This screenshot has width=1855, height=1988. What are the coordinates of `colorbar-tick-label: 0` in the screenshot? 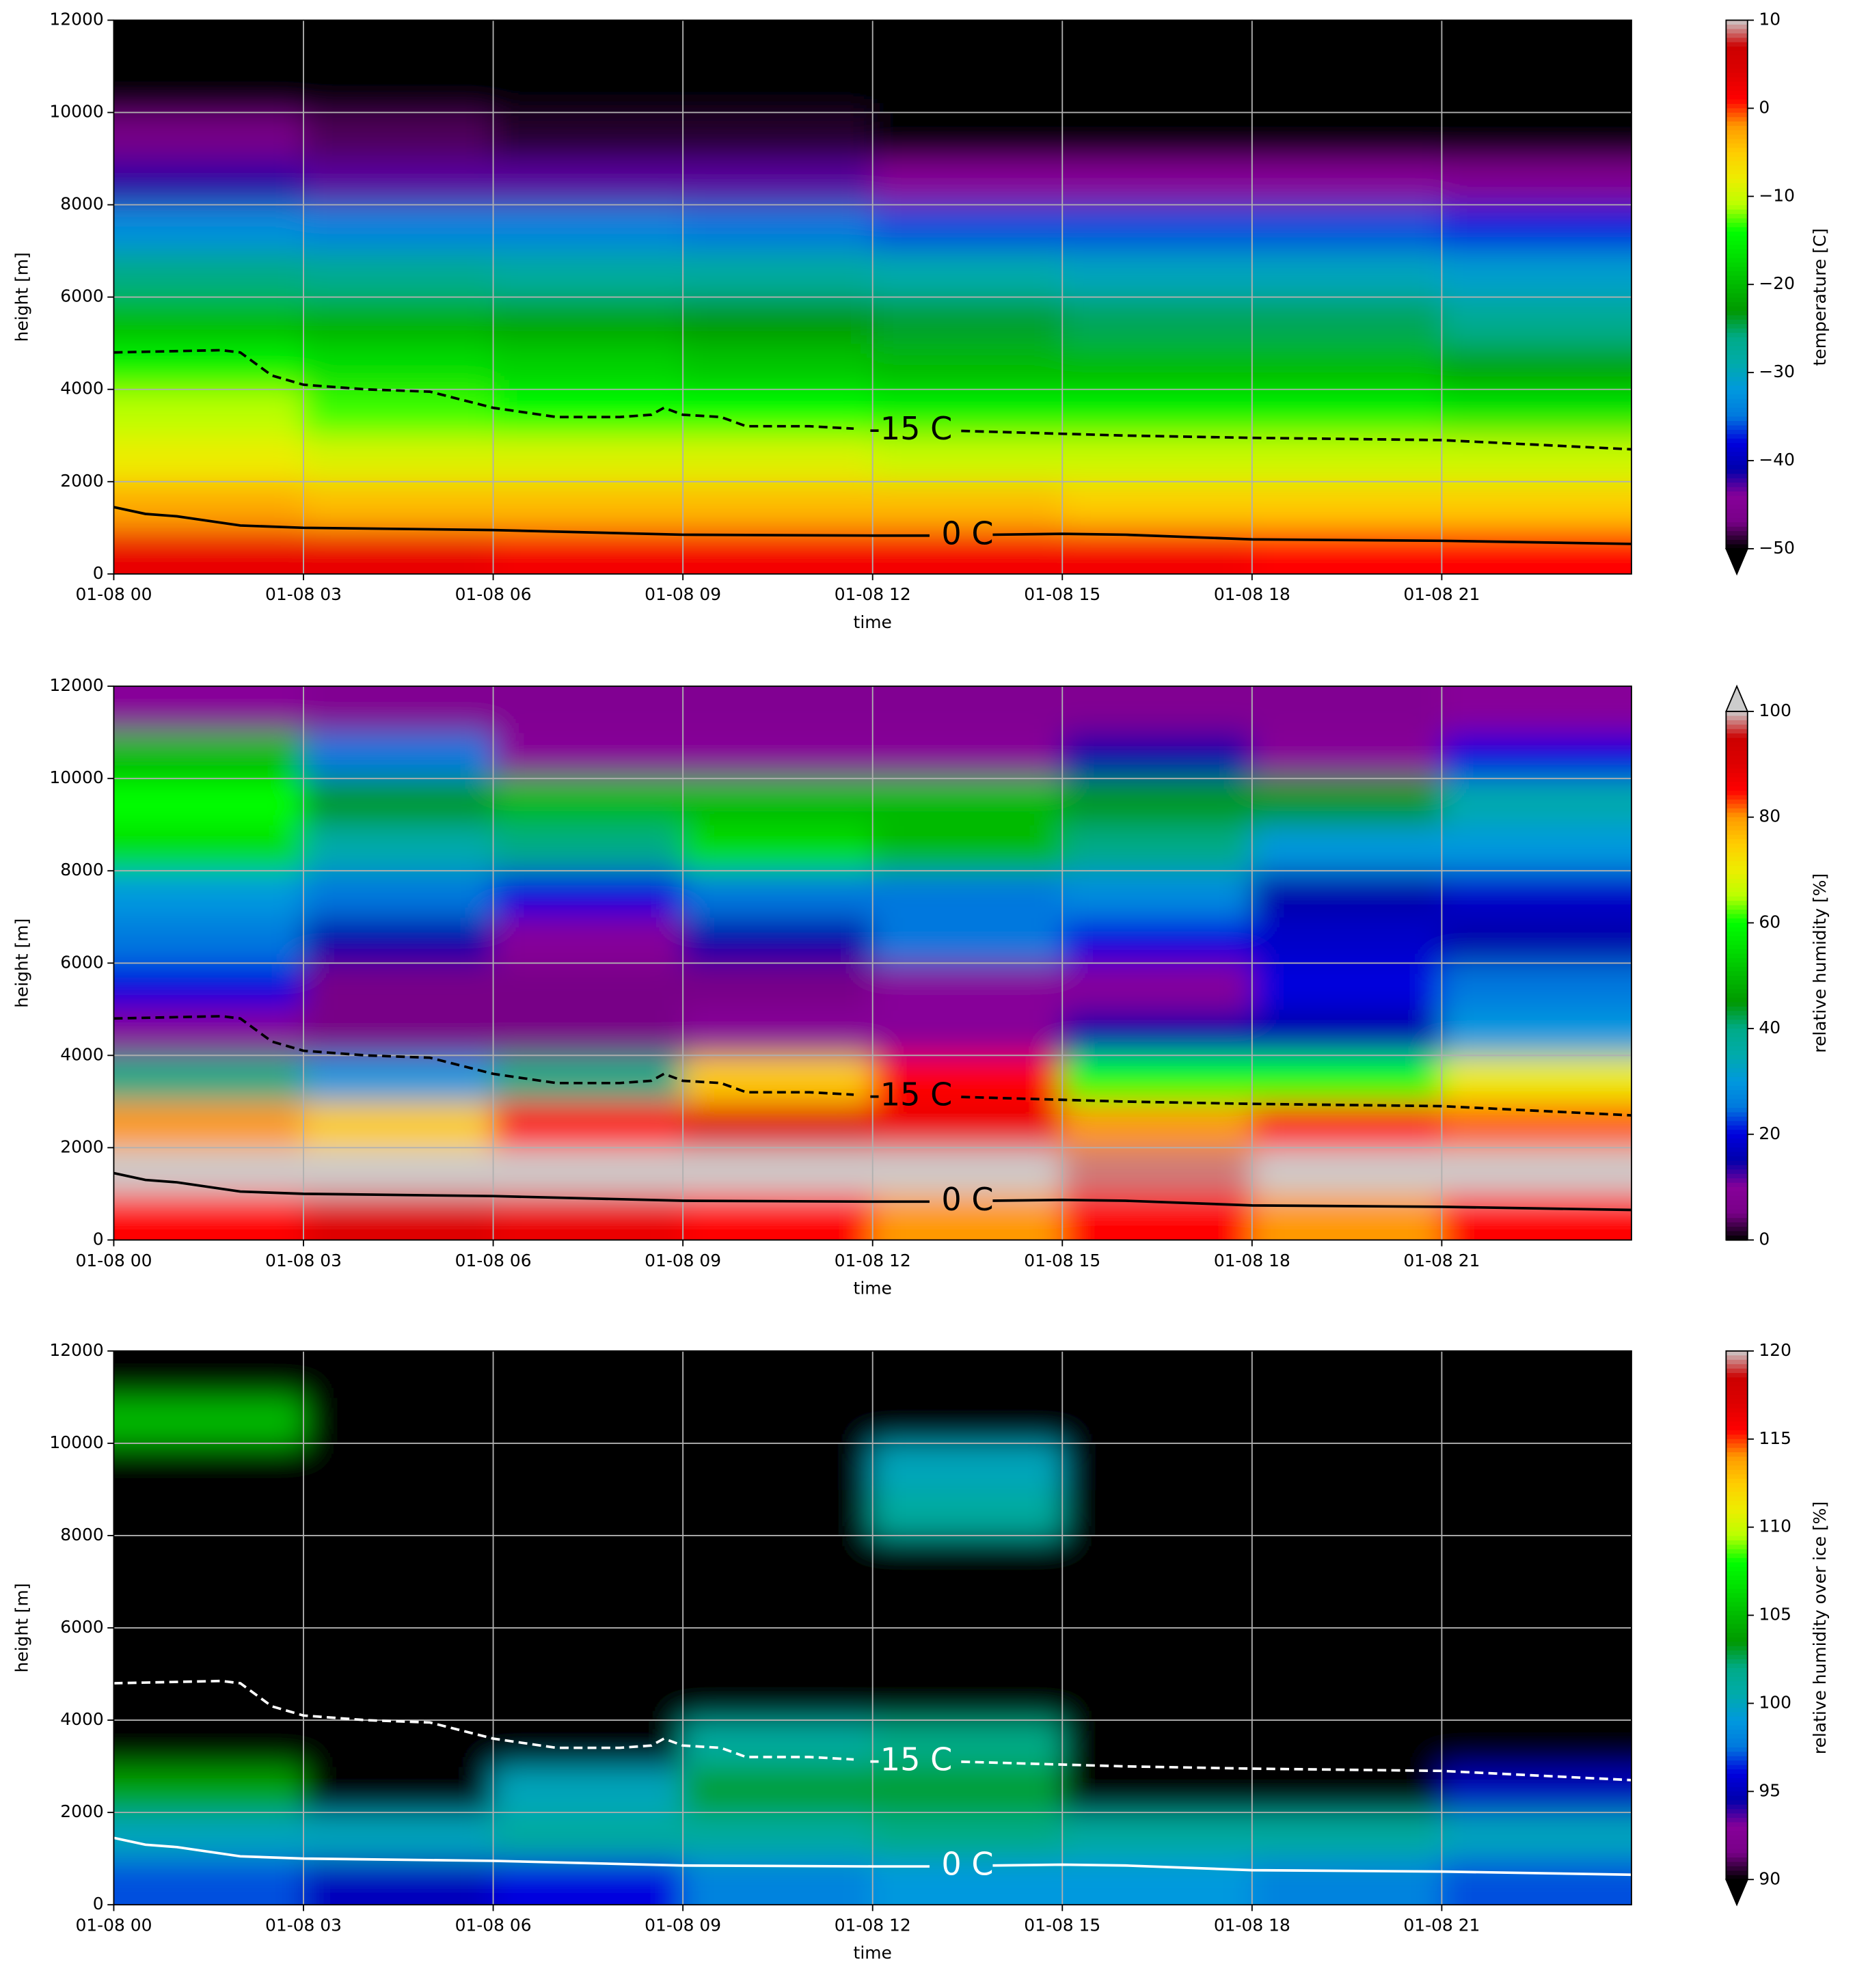 It's located at (1764, 1239).